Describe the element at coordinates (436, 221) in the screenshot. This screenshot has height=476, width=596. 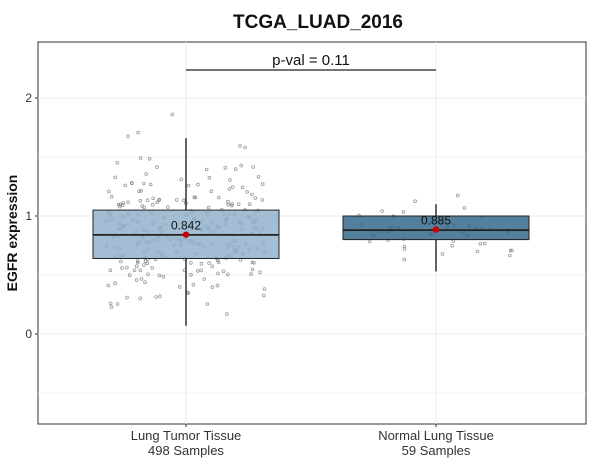
I see `mean-label: 0.885` at that location.